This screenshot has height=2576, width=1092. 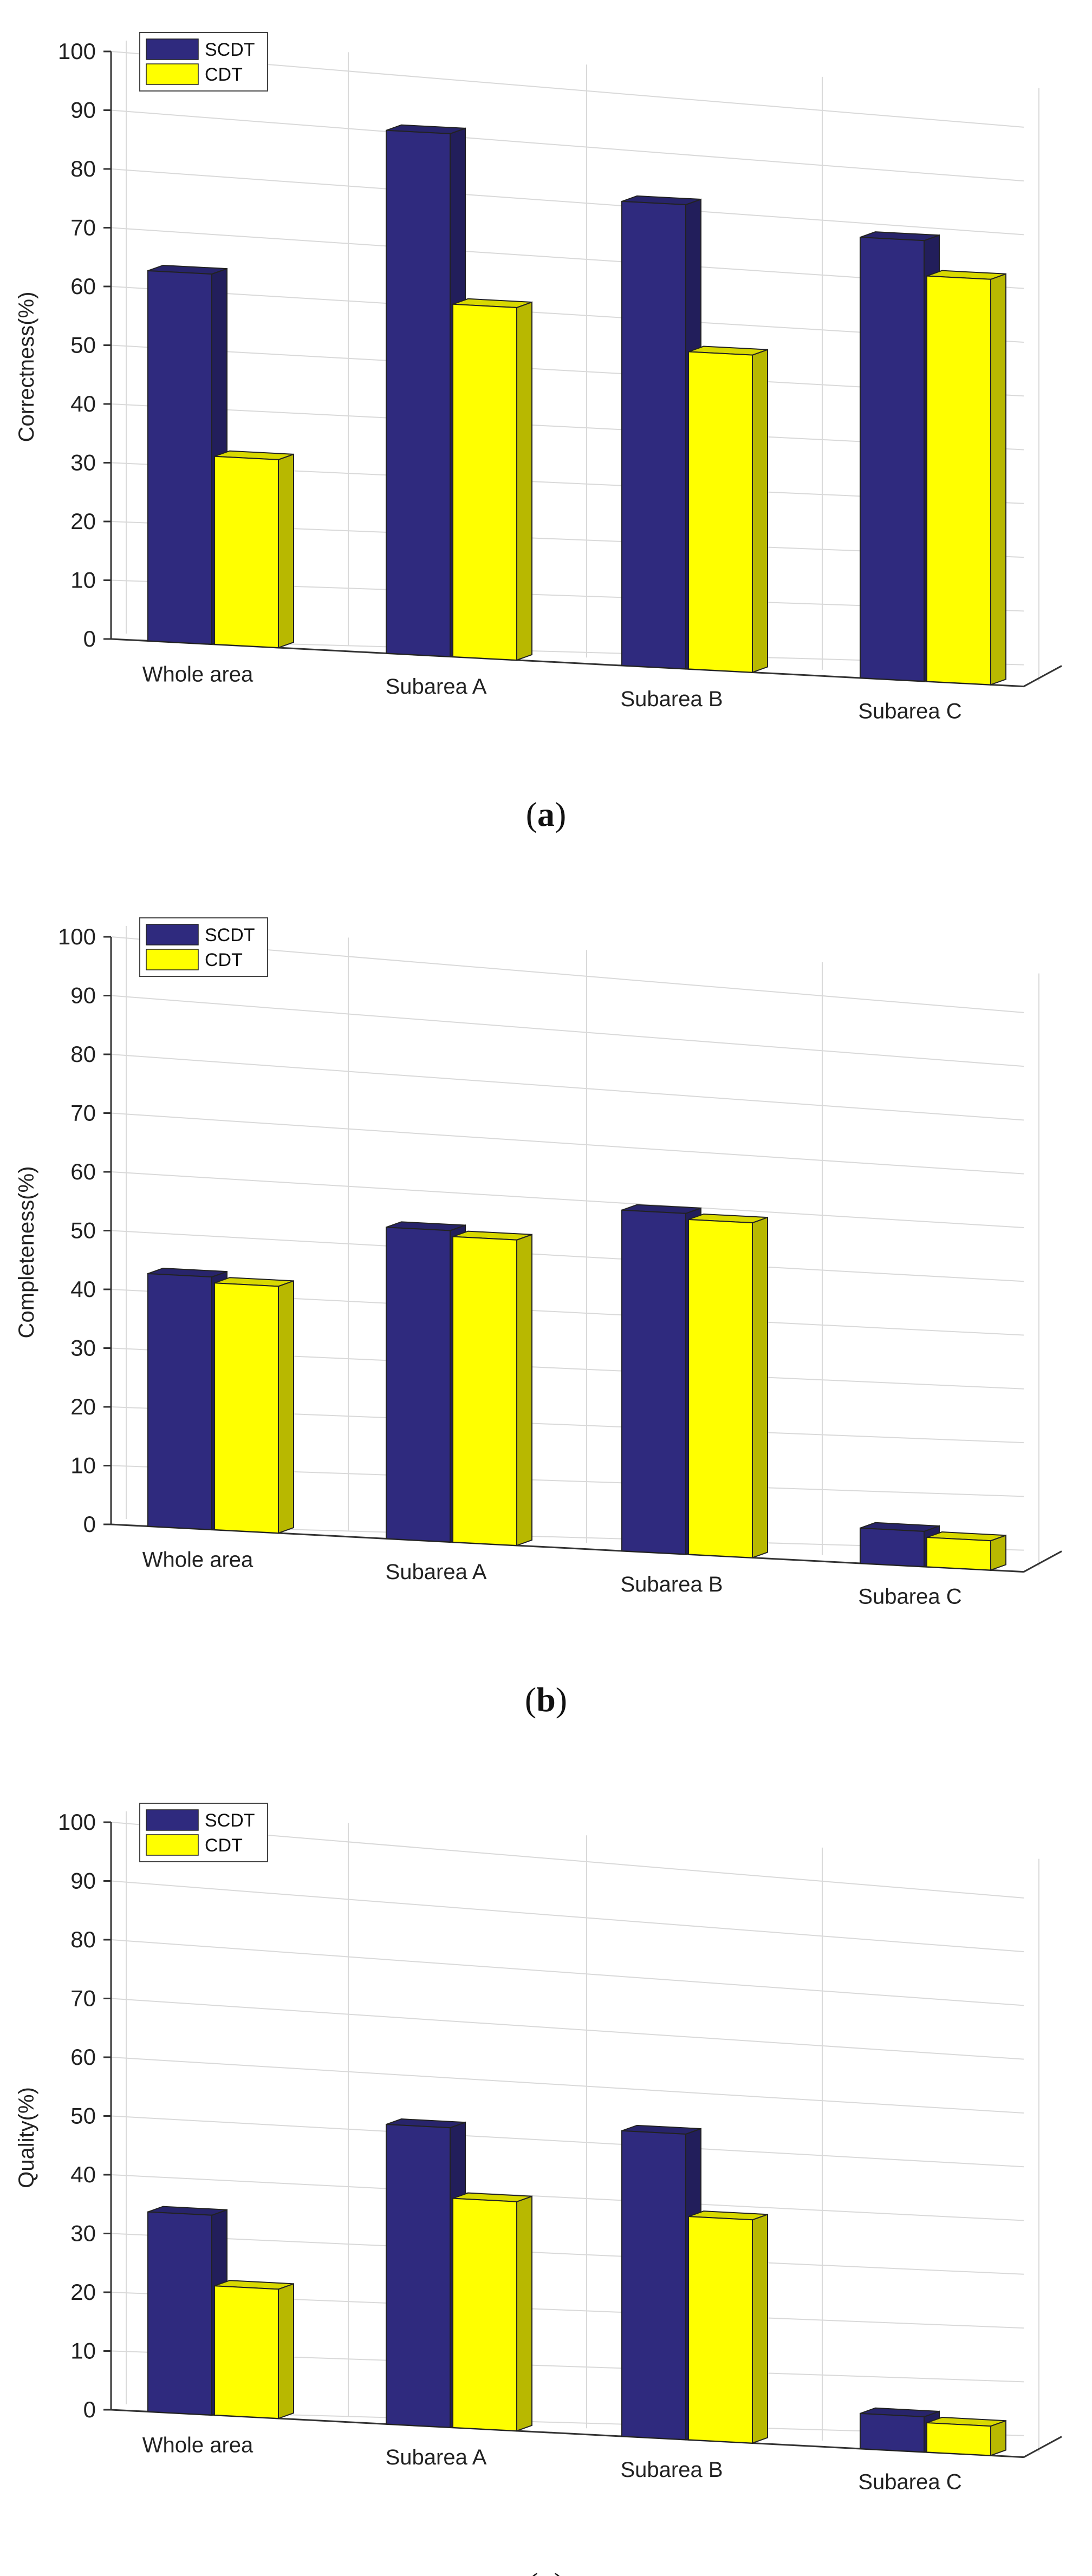 What do you see at coordinates (545, 2571) in the screenshot?
I see `panel-caption: (c)` at bounding box center [545, 2571].